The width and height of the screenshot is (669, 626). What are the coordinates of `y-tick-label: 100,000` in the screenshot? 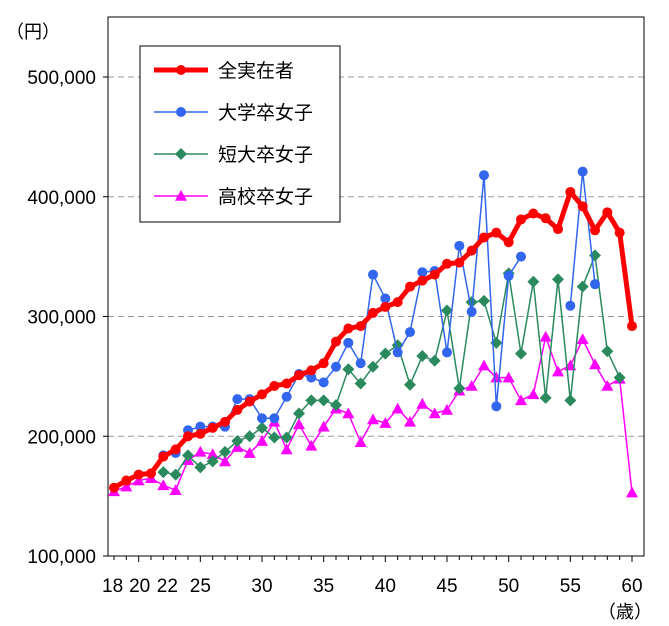 It's located at (61, 557).